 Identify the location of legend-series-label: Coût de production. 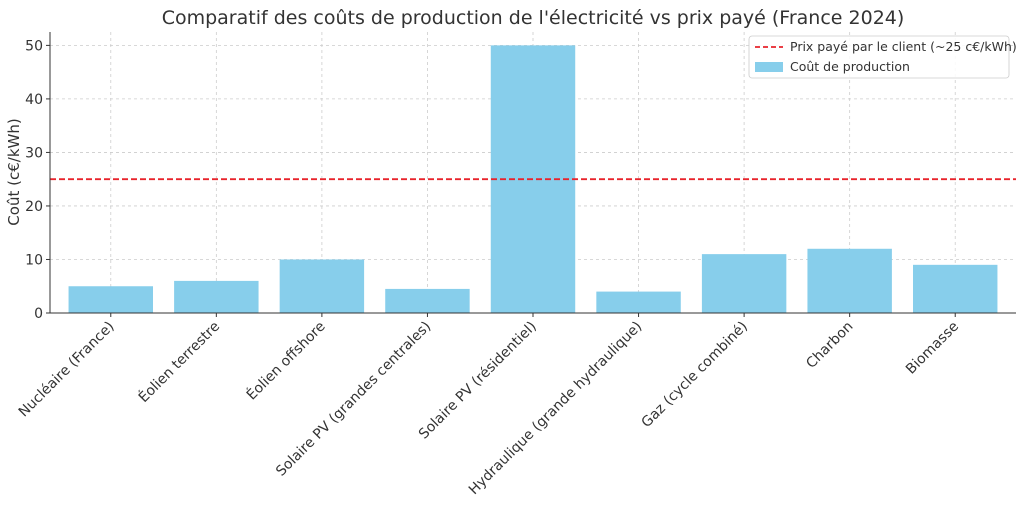
(850, 66).